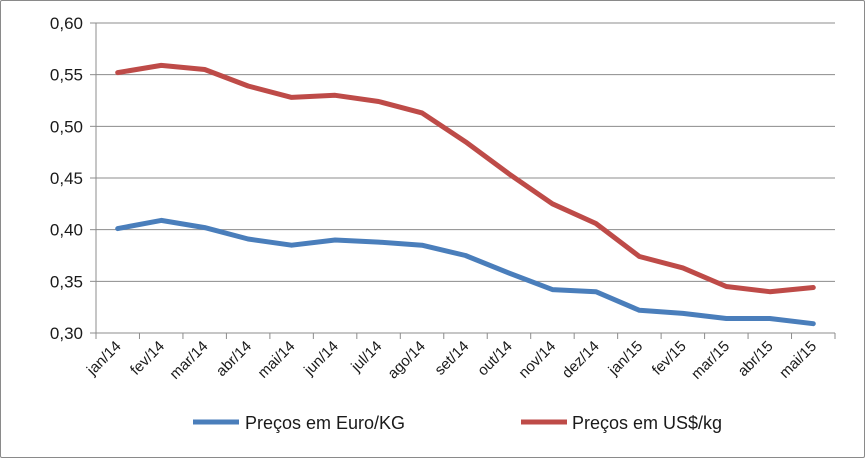 This screenshot has height=462, width=865. I want to click on y-tick-label: 0,55, so click(66, 75).